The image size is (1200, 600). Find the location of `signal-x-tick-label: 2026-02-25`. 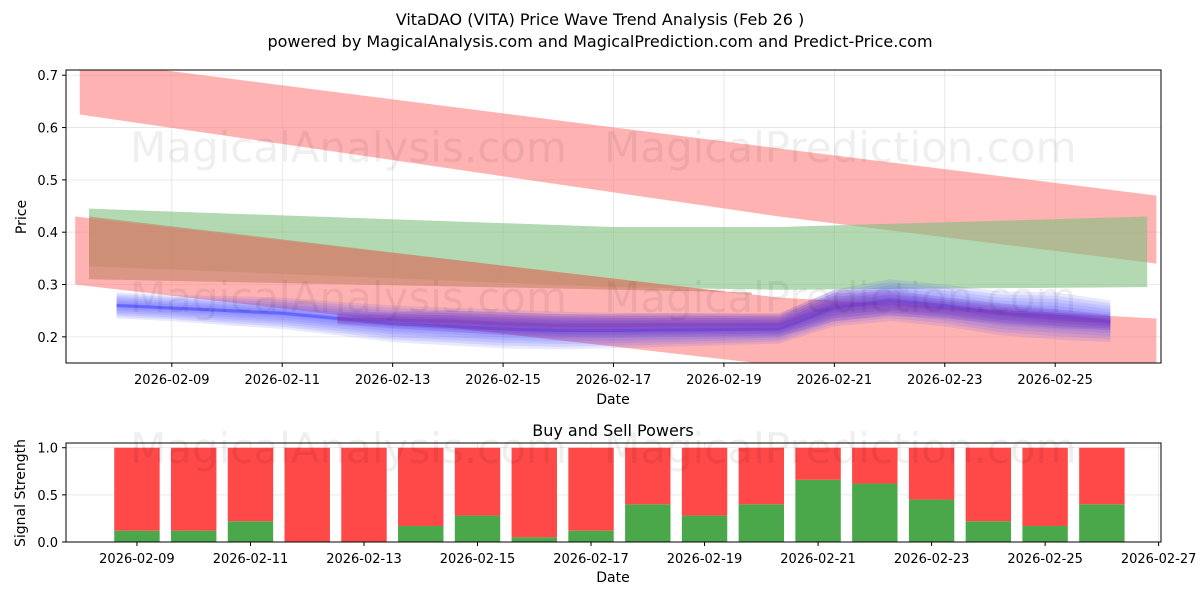

signal-x-tick-label: 2026-02-25 is located at coordinates (1045, 559).